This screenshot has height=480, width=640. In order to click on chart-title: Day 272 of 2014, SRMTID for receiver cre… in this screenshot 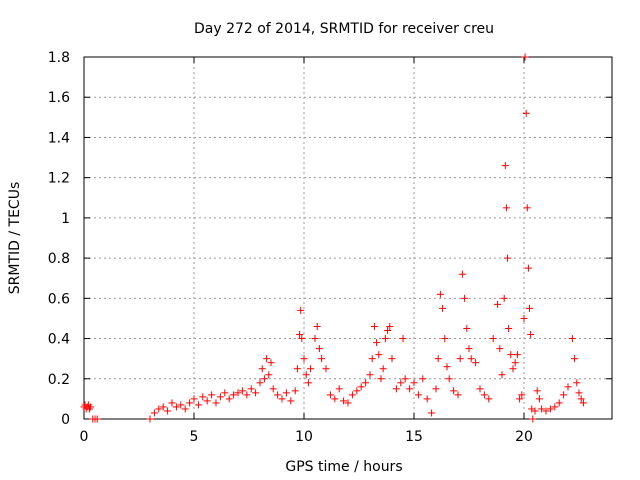, I will do `click(344, 29)`.